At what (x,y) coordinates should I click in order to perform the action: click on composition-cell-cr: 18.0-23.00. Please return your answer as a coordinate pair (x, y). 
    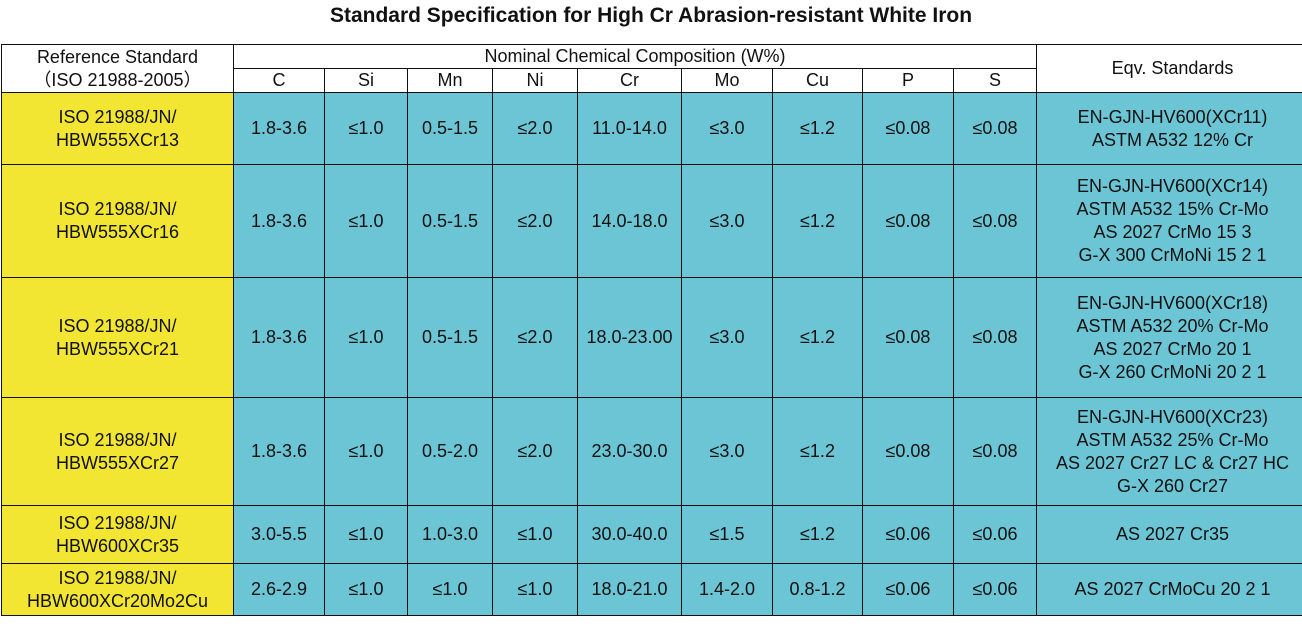
    Looking at the image, I should click on (629, 337).